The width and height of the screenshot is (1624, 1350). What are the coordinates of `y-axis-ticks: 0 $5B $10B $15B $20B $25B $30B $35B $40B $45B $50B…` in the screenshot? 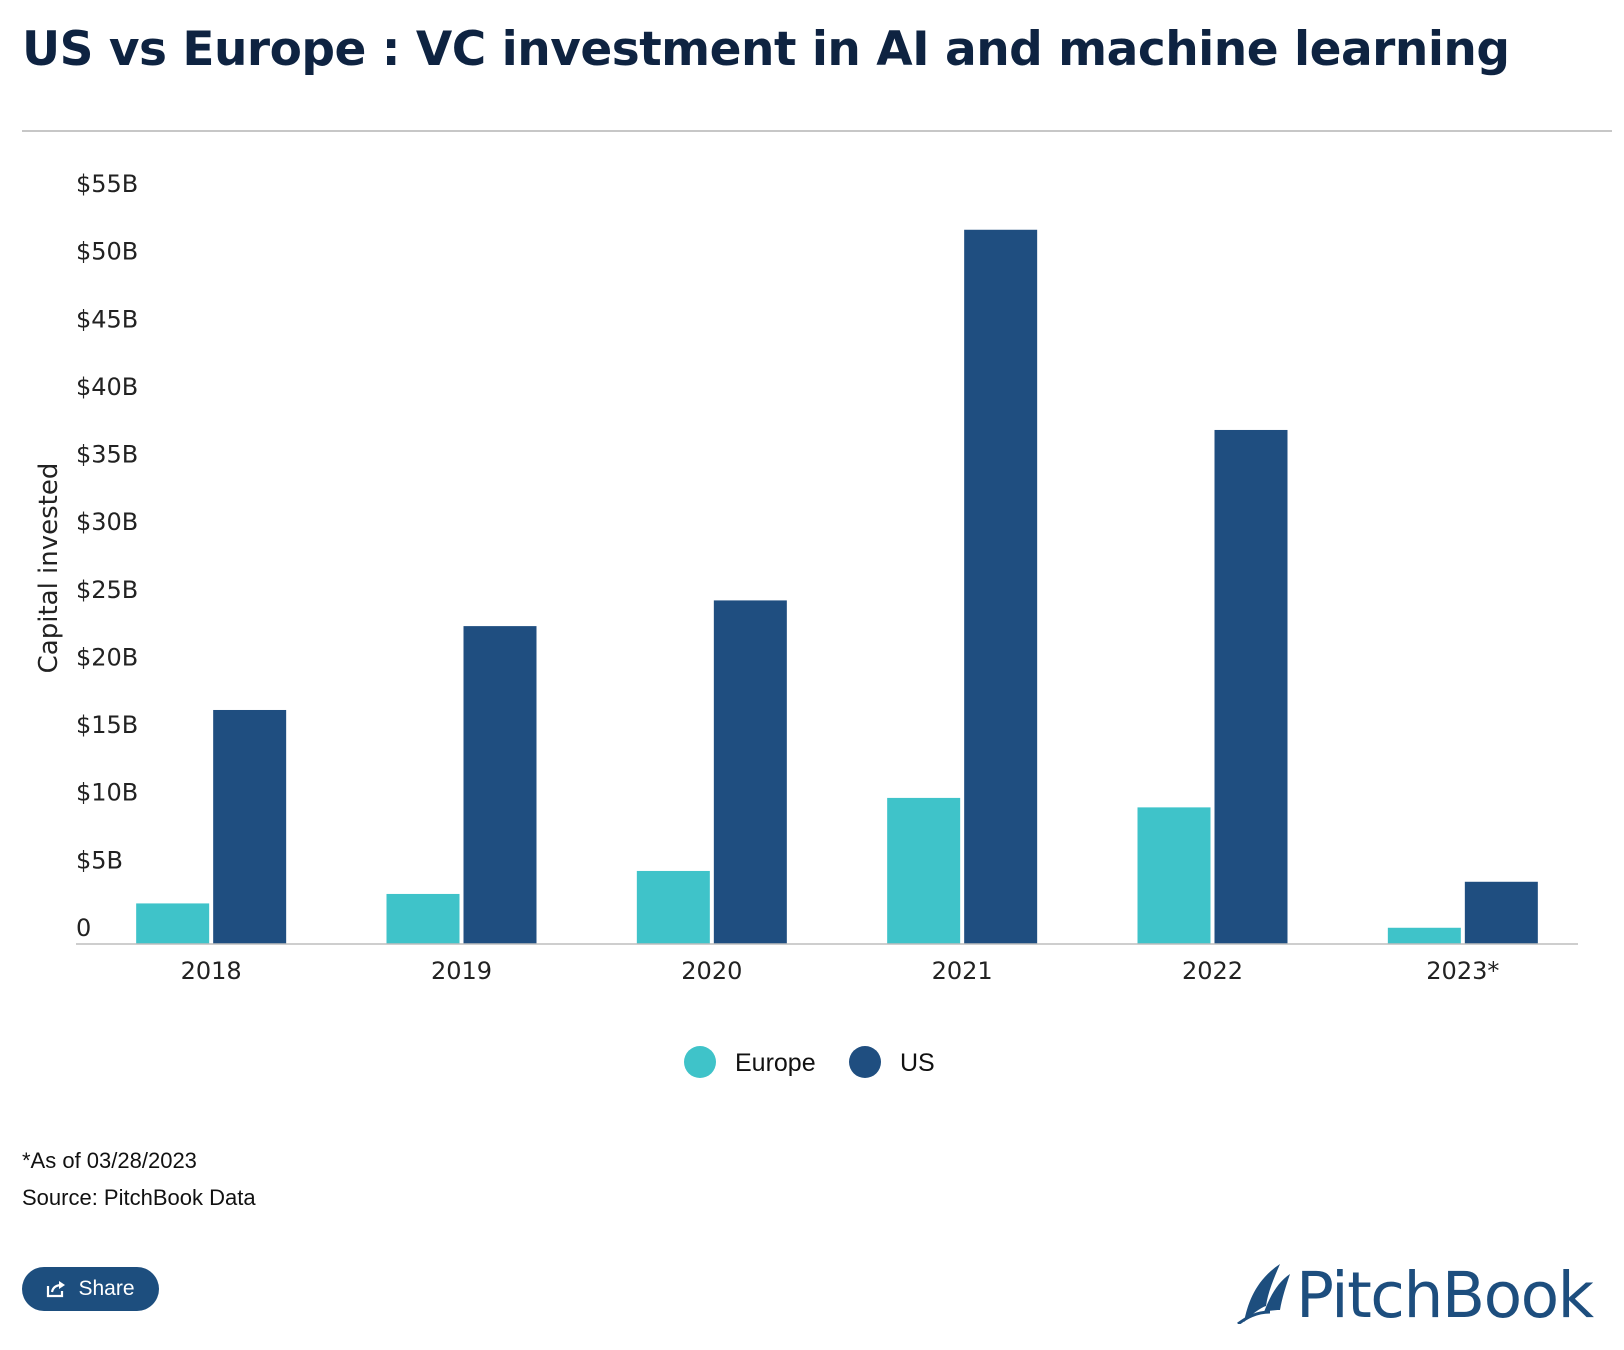 It's located at (107, 556).